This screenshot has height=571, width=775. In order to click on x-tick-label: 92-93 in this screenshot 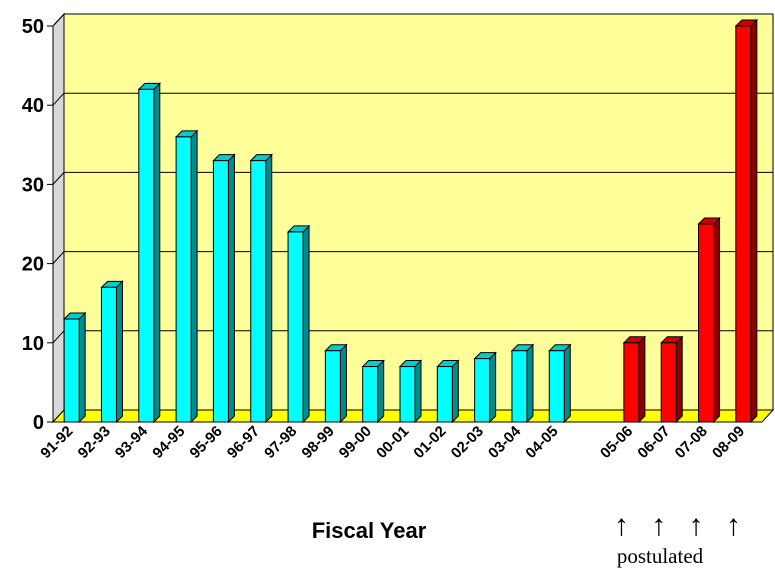, I will do `click(94, 442)`.